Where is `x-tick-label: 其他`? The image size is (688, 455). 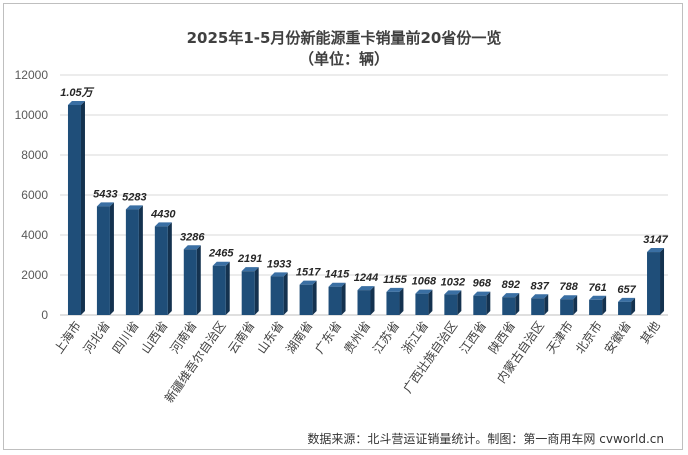 x-tick-label: 其他 is located at coordinates (650, 333).